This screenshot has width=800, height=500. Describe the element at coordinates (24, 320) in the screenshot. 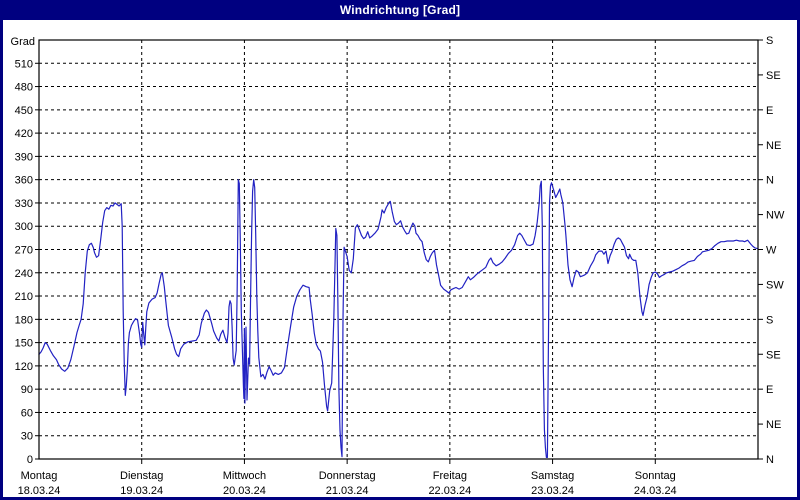

I see `svg-text: 180` at that location.